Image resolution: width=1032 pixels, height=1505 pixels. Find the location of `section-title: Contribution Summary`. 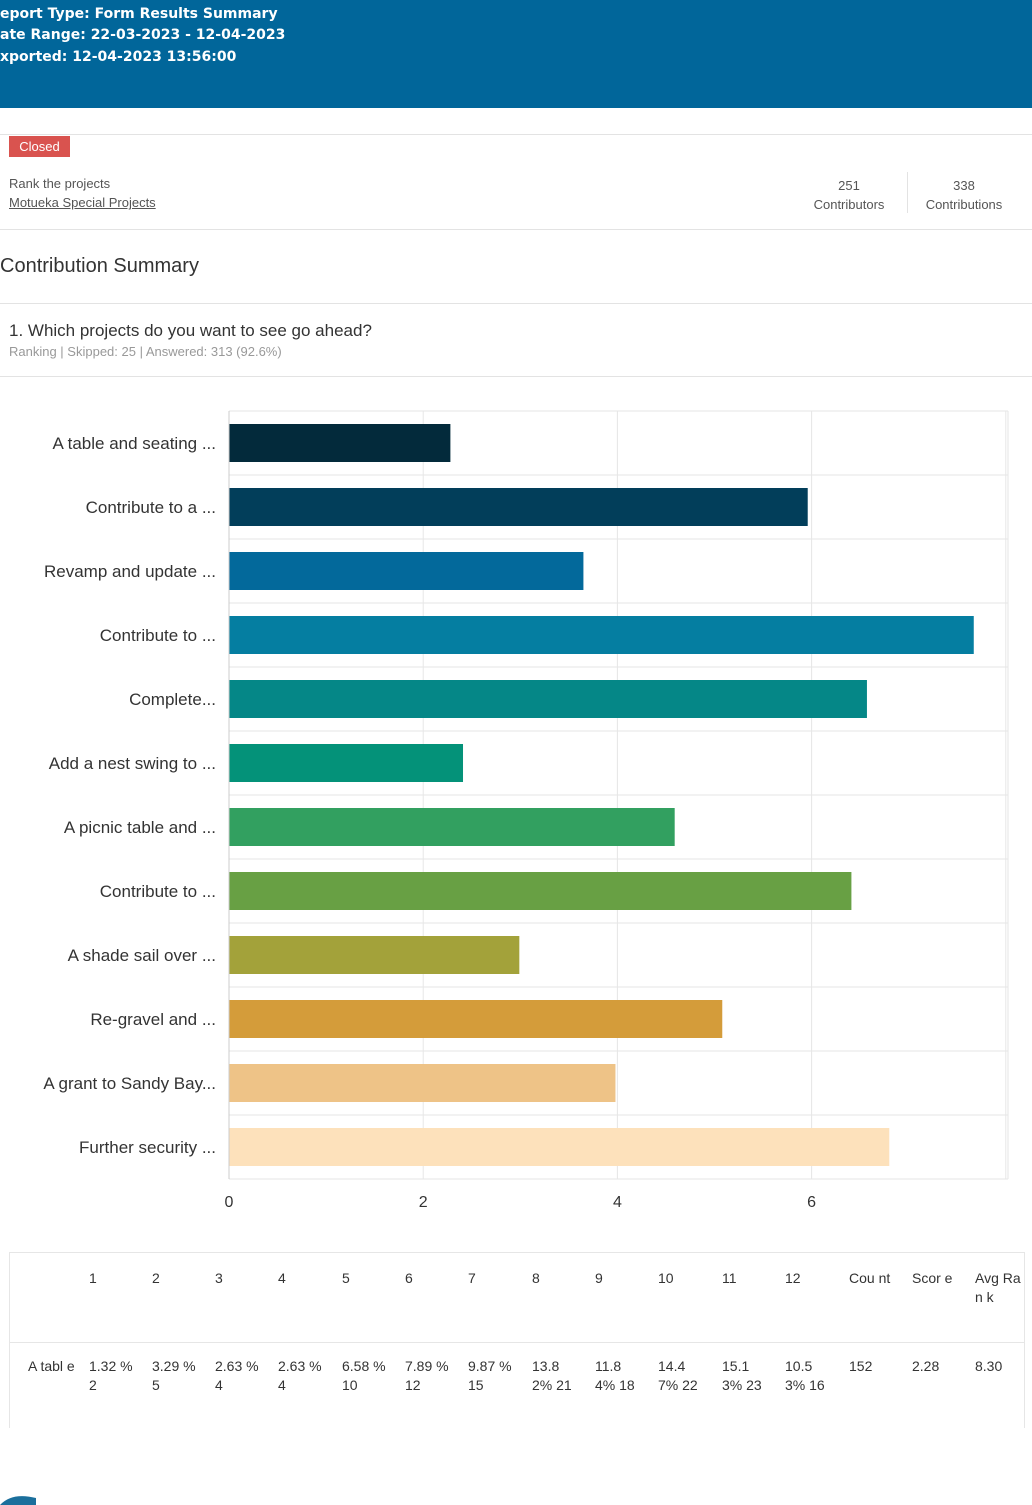

section-title: Contribution Summary is located at coordinates (99, 266).